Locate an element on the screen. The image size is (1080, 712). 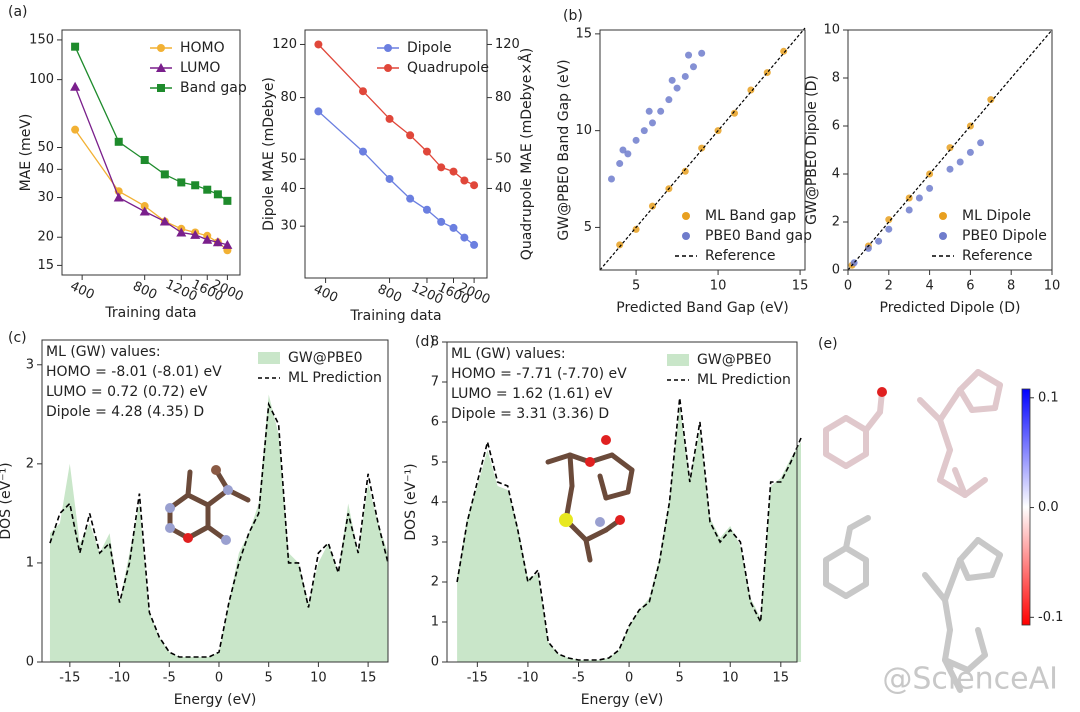
molecule-c is located at coordinates (208, 505).